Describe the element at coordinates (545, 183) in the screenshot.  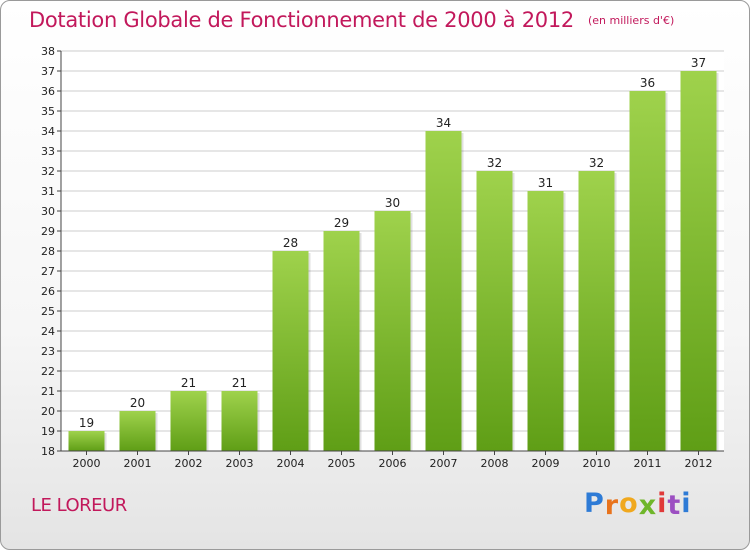
I see `bar-value-label: 31` at that location.